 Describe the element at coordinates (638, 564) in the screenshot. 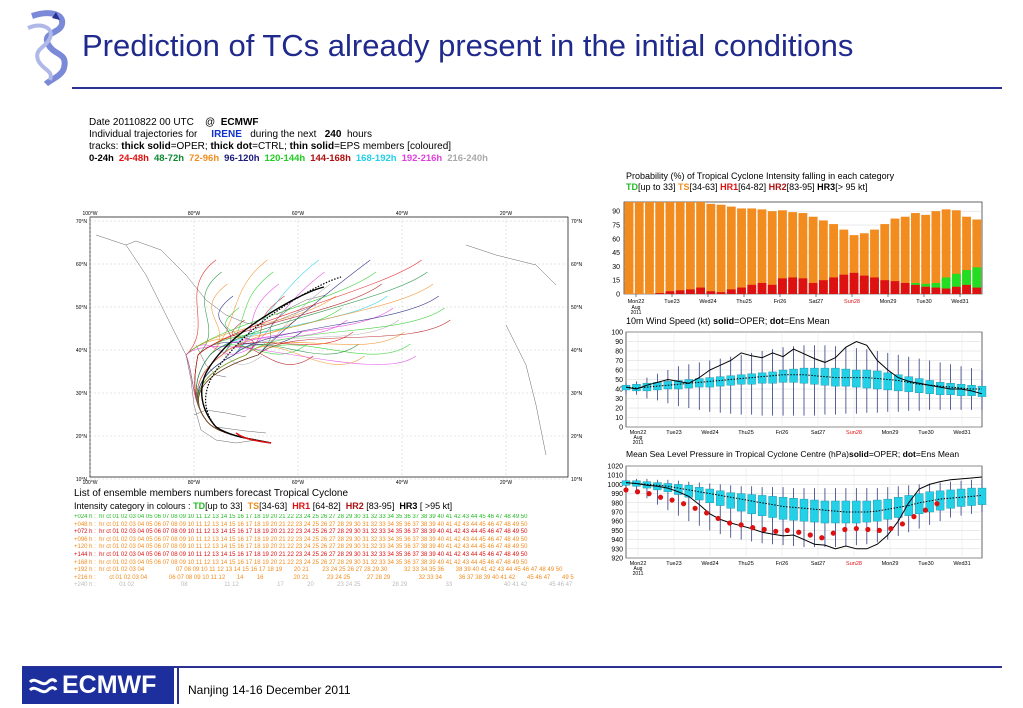

I see `mslp-x-tick: Mon22` at that location.